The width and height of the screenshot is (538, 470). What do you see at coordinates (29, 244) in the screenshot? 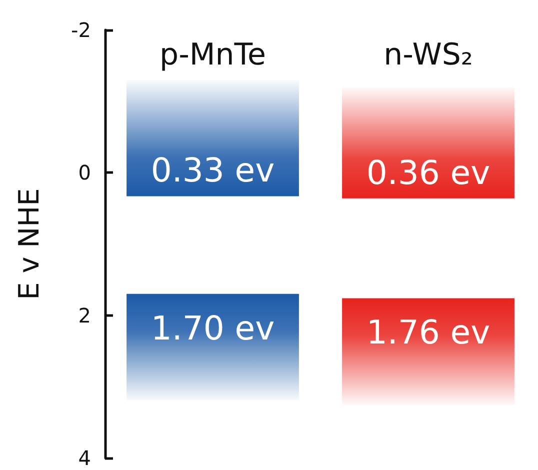
I see `y-axis-title: E v NHE` at bounding box center [29, 244].